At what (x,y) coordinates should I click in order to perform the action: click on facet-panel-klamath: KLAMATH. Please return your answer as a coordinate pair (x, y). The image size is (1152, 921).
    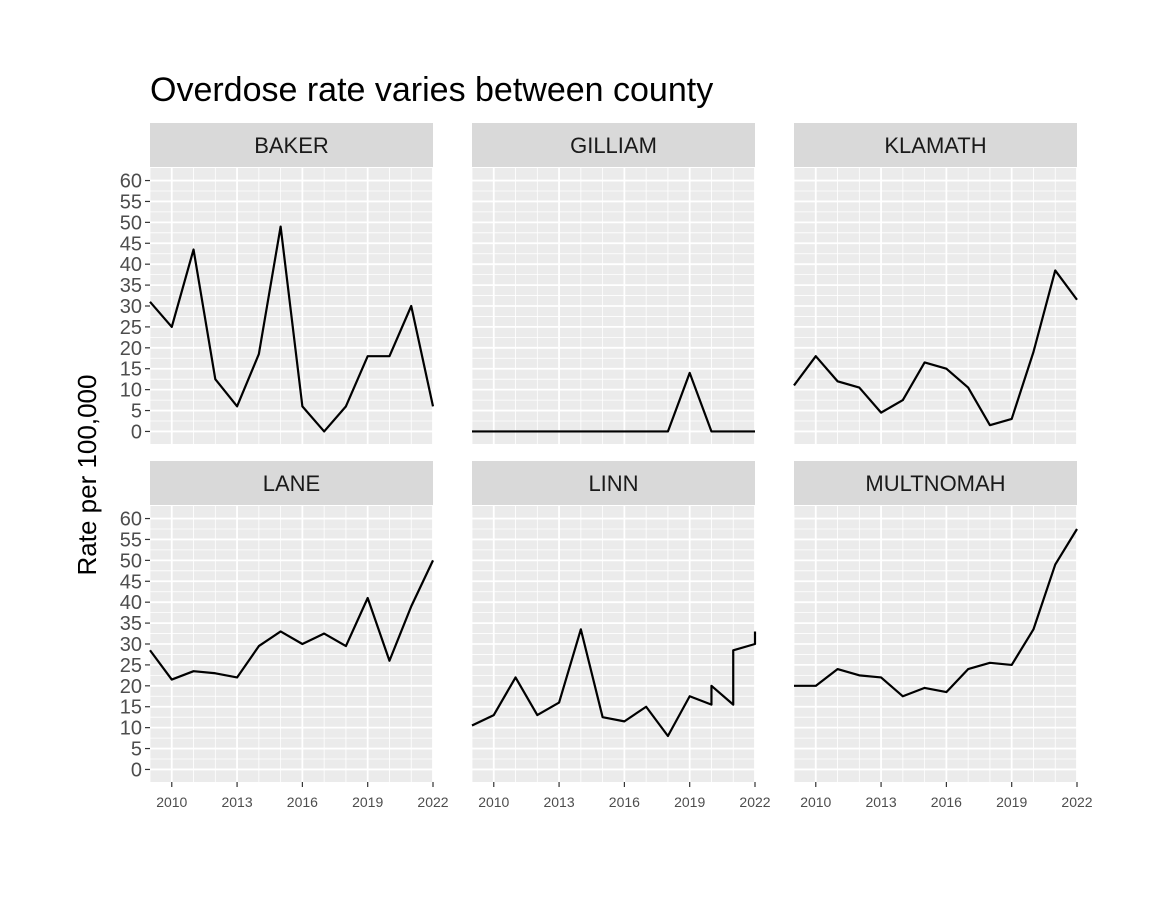
    Looking at the image, I should click on (935, 283).